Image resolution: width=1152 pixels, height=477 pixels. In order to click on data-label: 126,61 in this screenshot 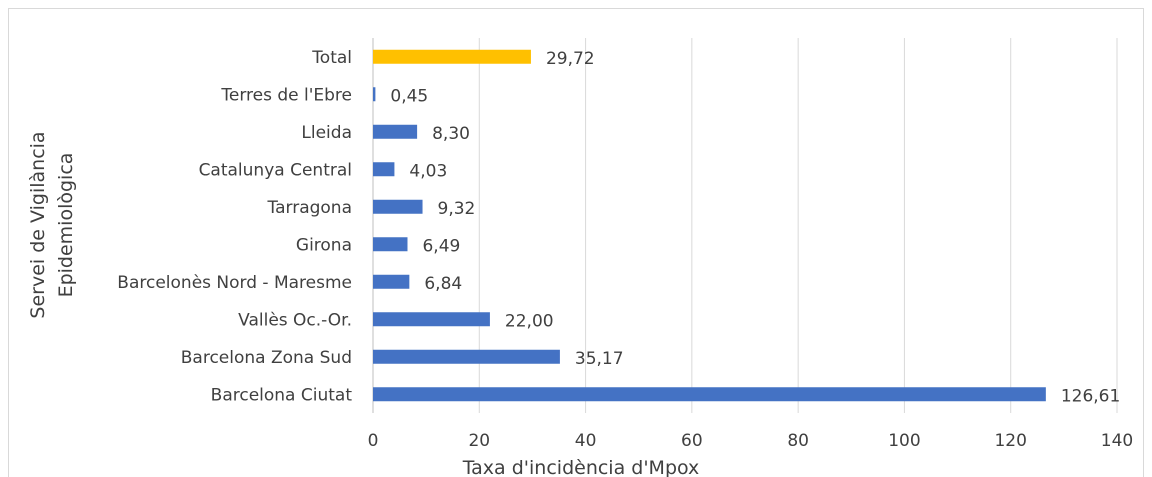, I will do `click(1090, 396)`.